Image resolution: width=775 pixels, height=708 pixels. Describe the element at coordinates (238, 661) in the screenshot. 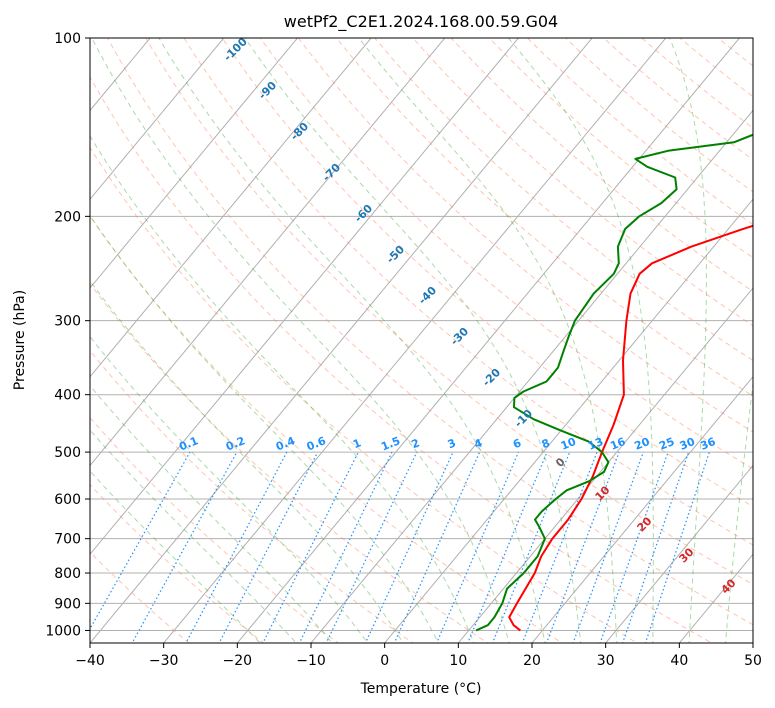

I see `x-tick-label: −20` at that location.